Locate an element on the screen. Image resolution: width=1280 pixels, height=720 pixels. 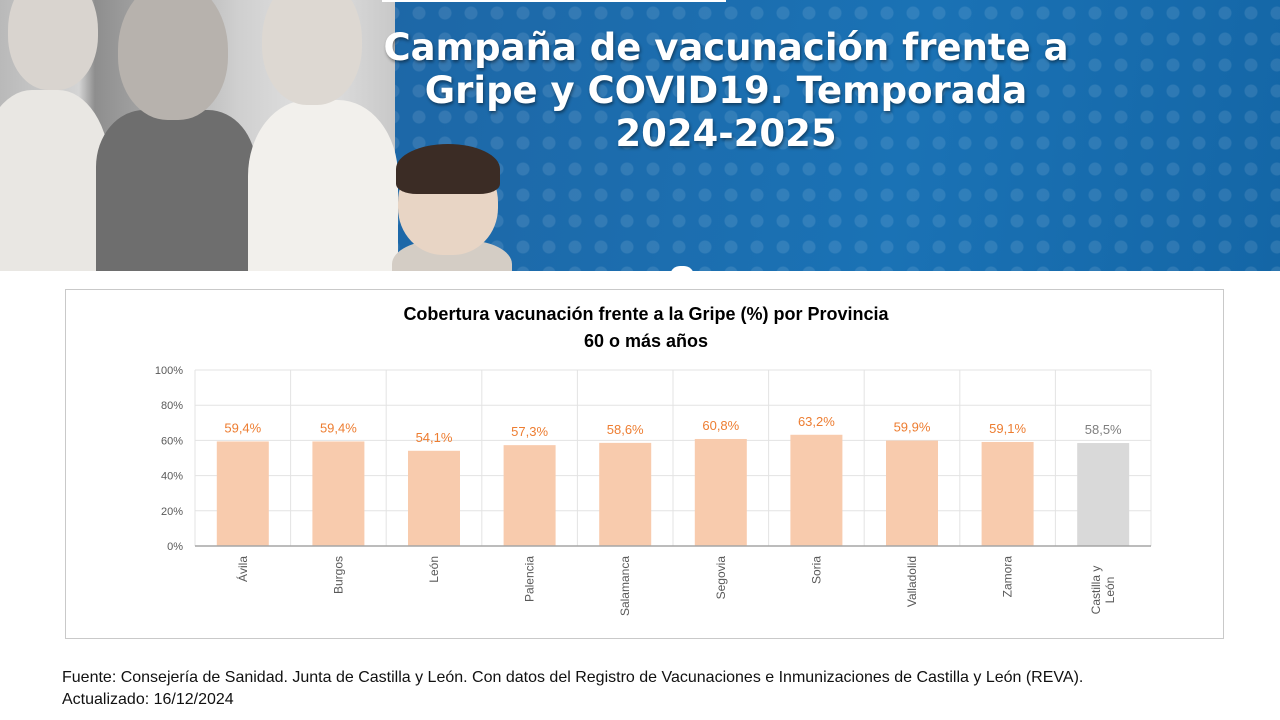
x-tick-label-text: Palencia is located at coordinates (530, 579).